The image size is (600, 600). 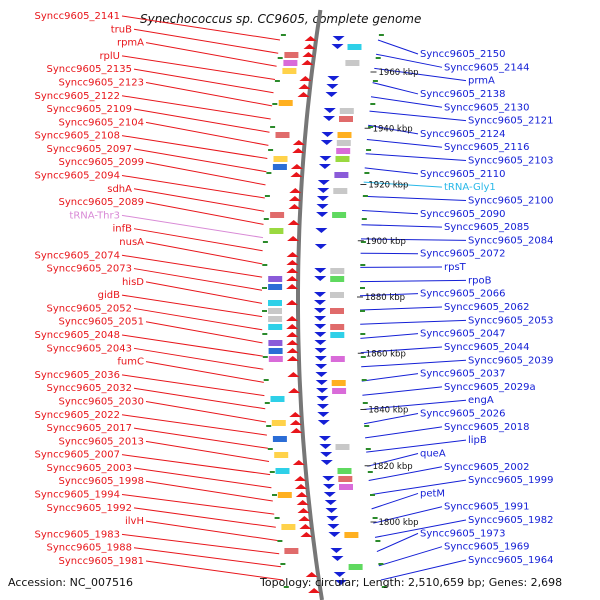 What do you see at coordinates (481, 81) in the screenshot?
I see `right-gene-label: prmA` at bounding box center [481, 81].